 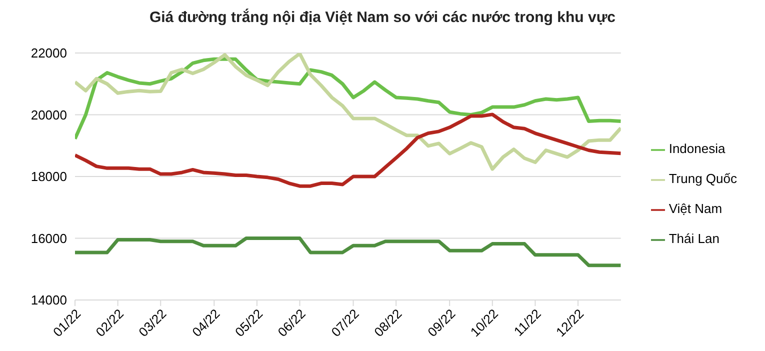 What do you see at coordinates (697, 148) in the screenshot?
I see `legend-label: Indonesia` at bounding box center [697, 148].